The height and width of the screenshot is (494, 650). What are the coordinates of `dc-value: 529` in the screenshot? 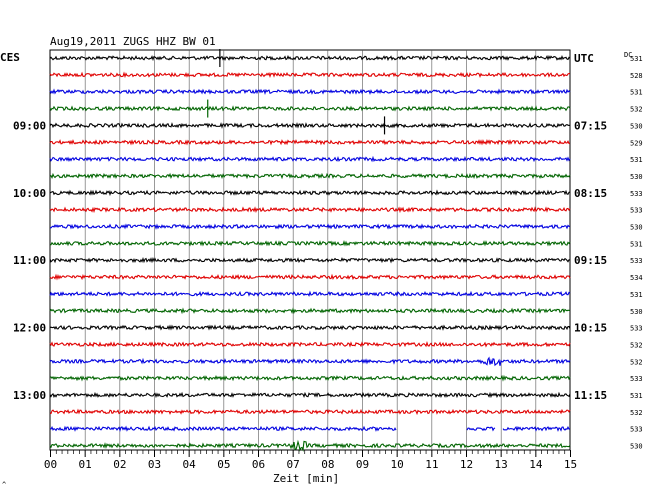 It's located at (636, 143).